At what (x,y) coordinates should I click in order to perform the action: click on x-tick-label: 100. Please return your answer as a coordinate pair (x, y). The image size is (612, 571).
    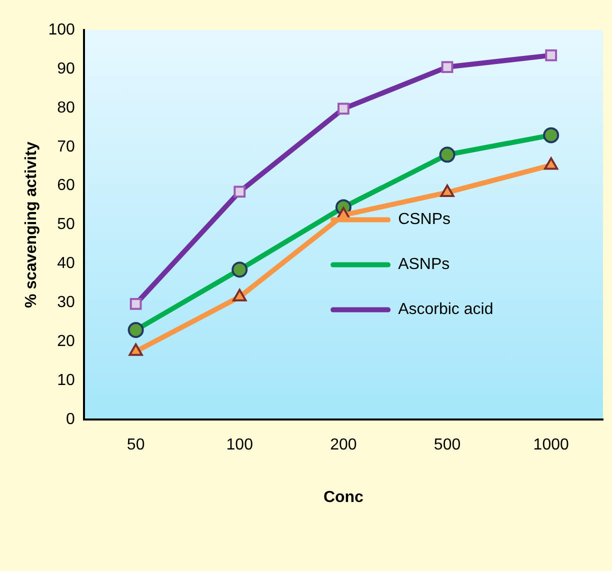
    Looking at the image, I should click on (240, 445).